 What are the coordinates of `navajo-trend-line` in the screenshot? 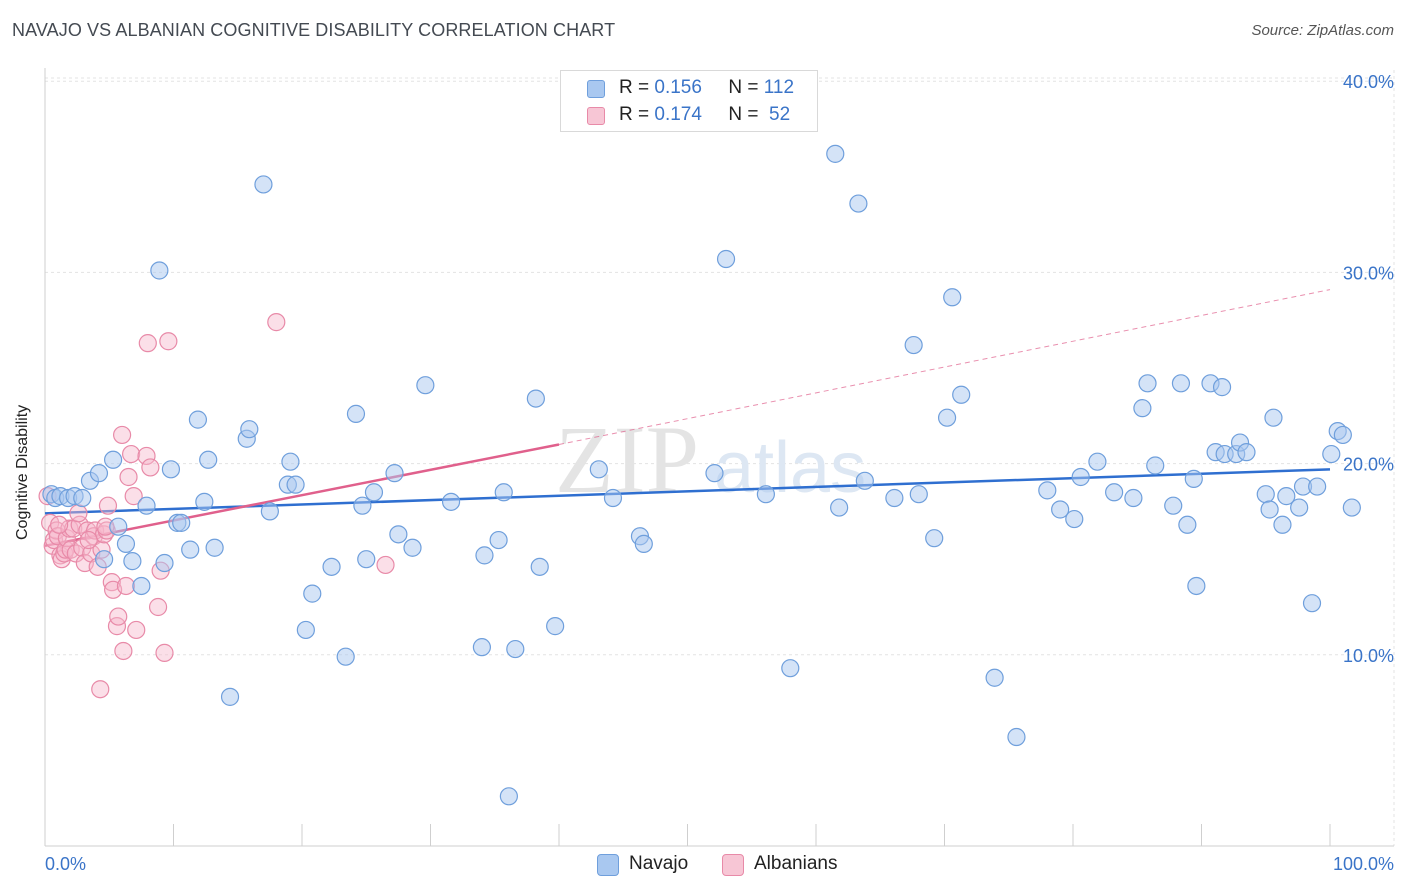 It's located at (687, 491).